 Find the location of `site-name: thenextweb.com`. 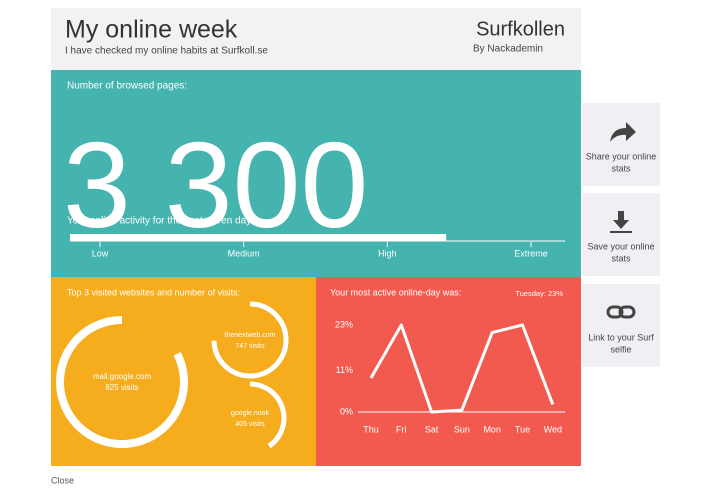

site-name: thenextweb.com is located at coordinates (250, 335).